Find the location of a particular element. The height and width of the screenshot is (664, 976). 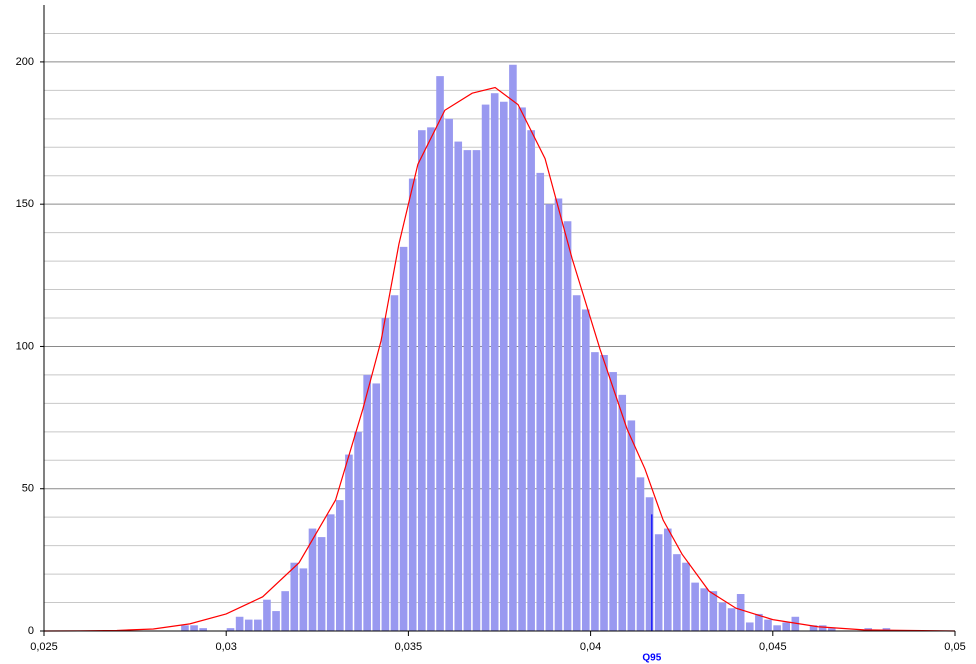

x-tick-label: 0,045 is located at coordinates (773, 647).